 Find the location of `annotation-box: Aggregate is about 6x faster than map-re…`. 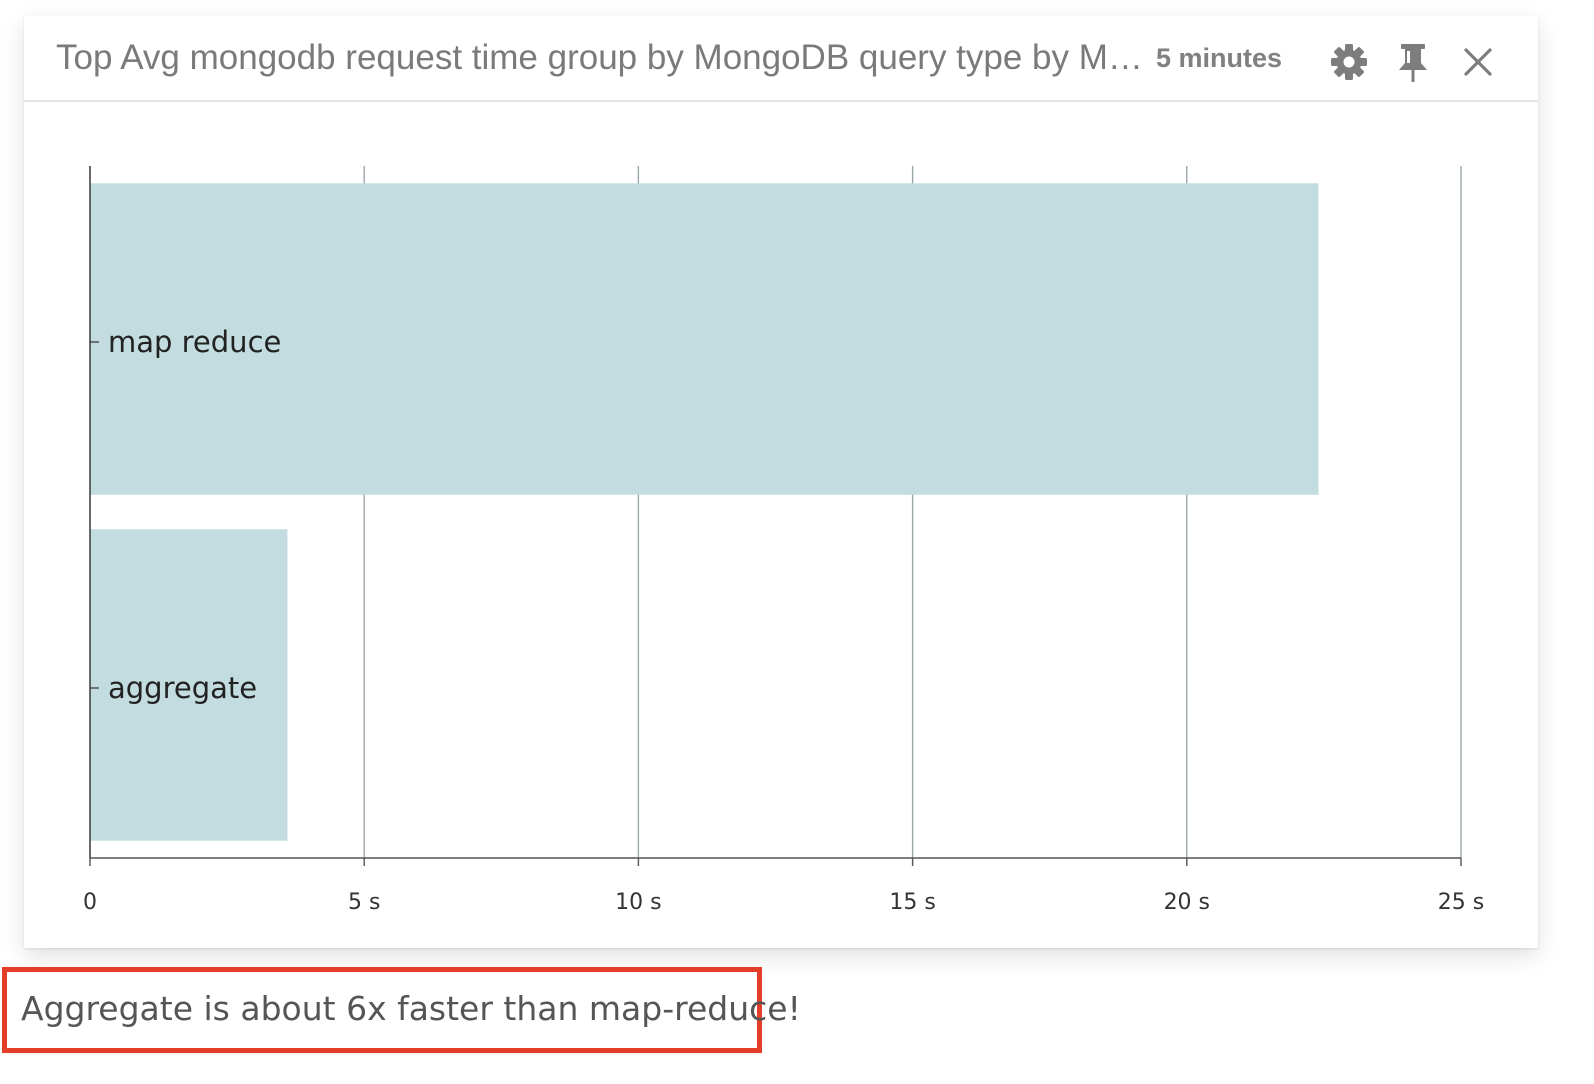

annotation-box: Aggregate is about 6x faster than map-re… is located at coordinates (401, 1010).